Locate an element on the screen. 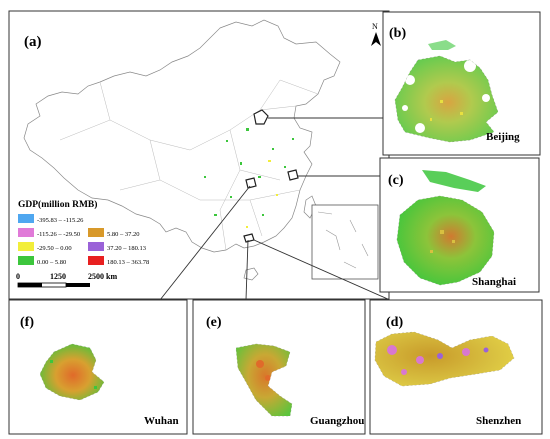 The height and width of the screenshot is (439, 550). scale-tick-1: 1250 is located at coordinates (58, 276).